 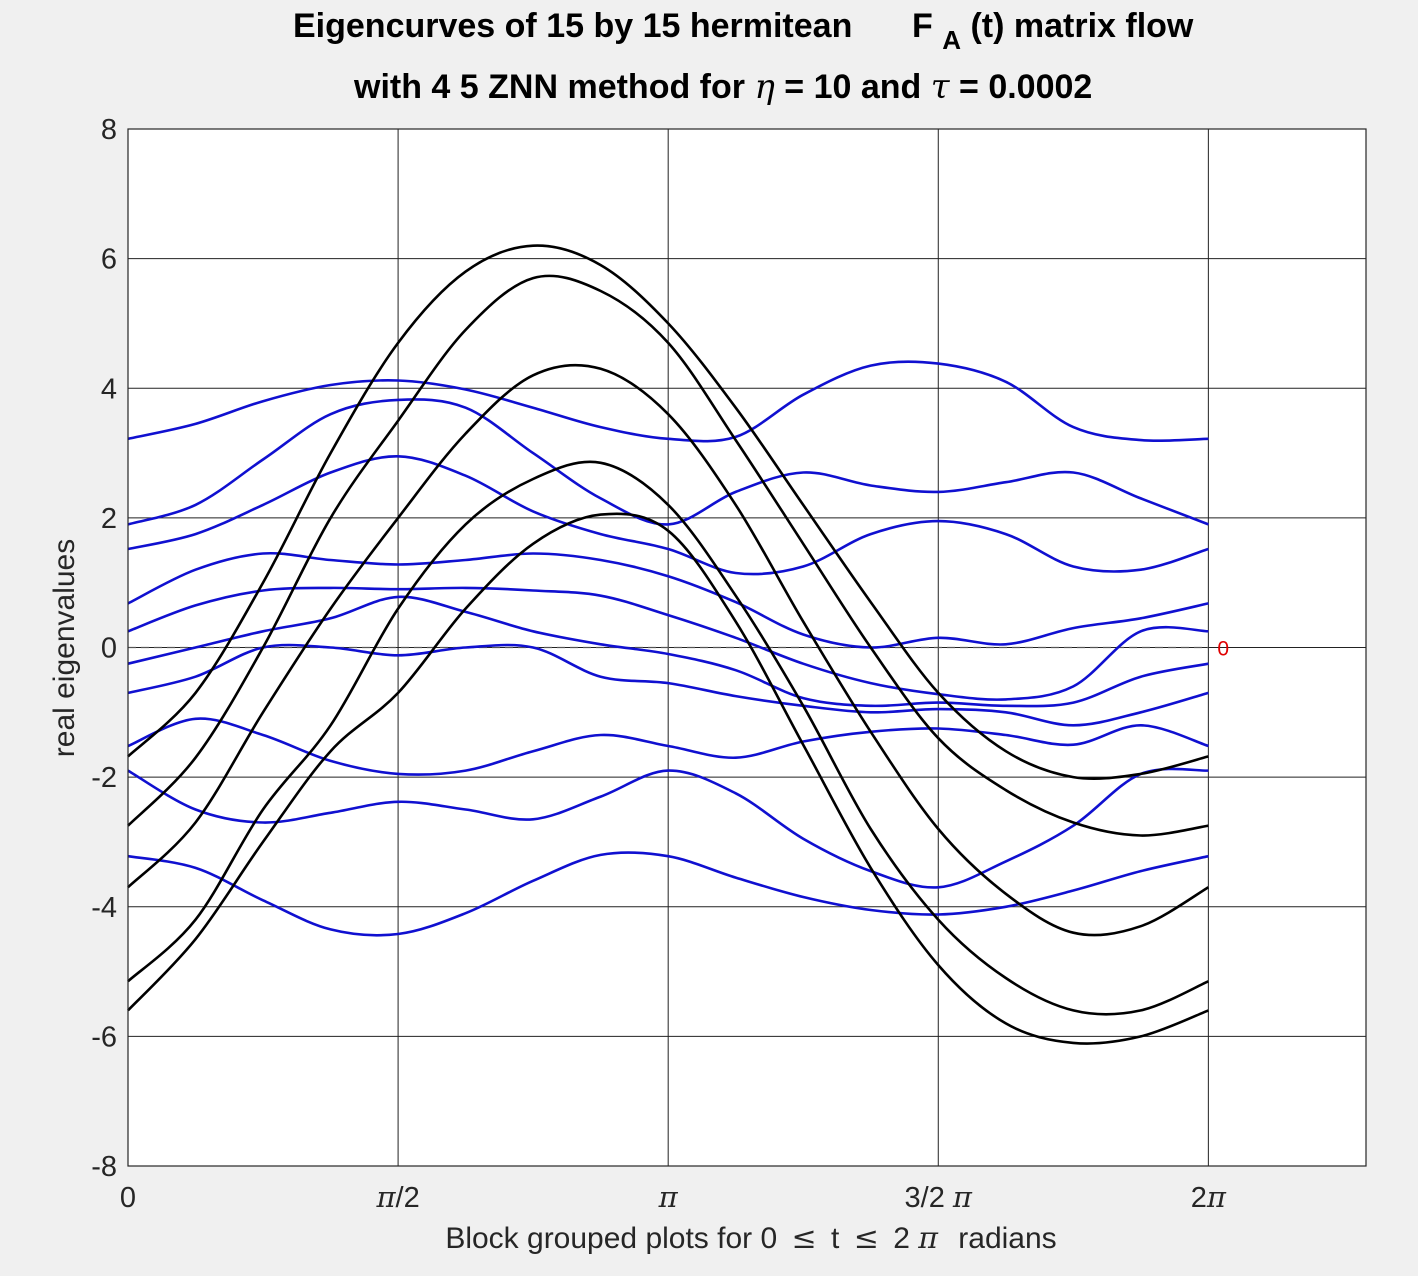 What do you see at coordinates (104, 1037) in the screenshot?
I see `y-tick-label: -6` at bounding box center [104, 1037].